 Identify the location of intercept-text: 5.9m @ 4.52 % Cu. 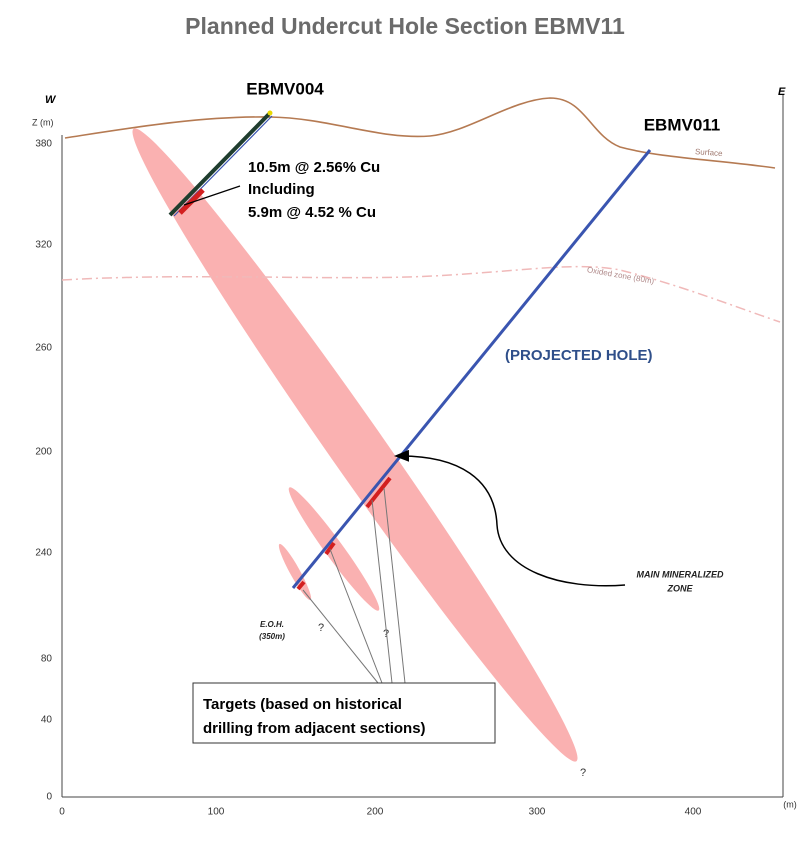
(312, 212).